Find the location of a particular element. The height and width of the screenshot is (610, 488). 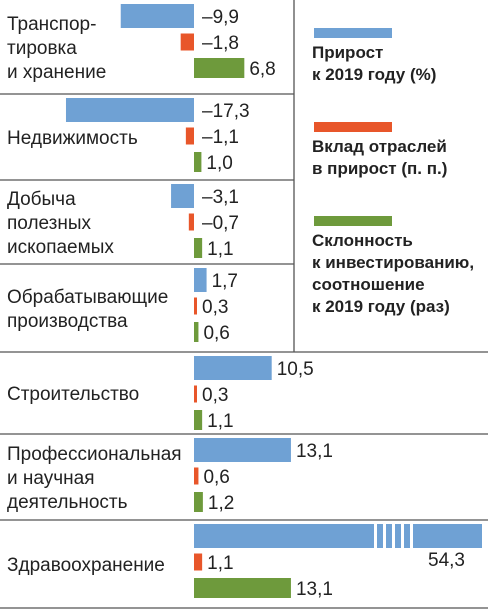

value-label-growth: –3,1 is located at coordinates (220, 197).